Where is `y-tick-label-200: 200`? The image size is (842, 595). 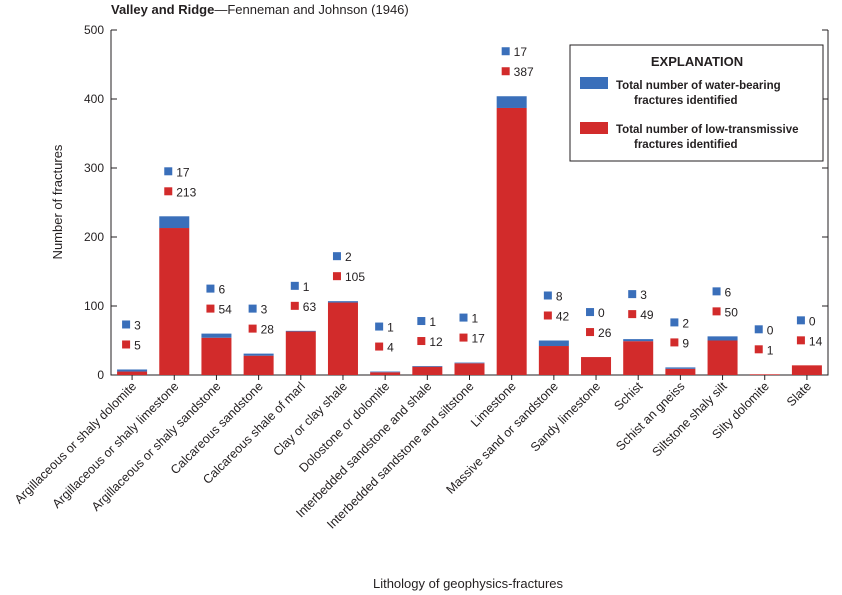 y-tick-label-200: 200 is located at coordinates (94, 237).